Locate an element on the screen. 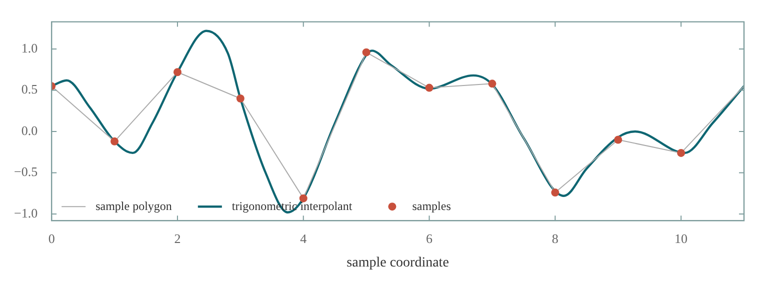 The width and height of the screenshot is (760, 283). y-tick-label: −0.5 is located at coordinates (26, 172).